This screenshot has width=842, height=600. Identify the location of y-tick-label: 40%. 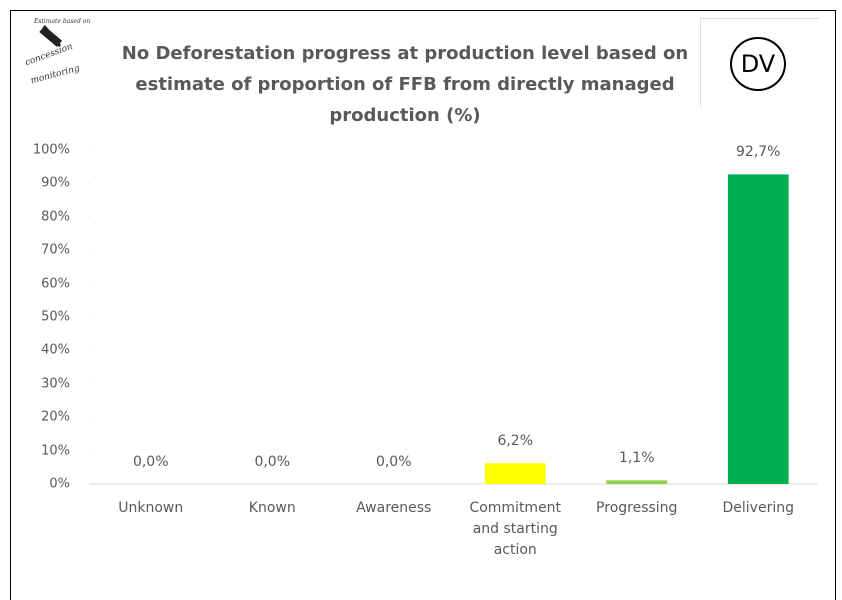
(55, 350).